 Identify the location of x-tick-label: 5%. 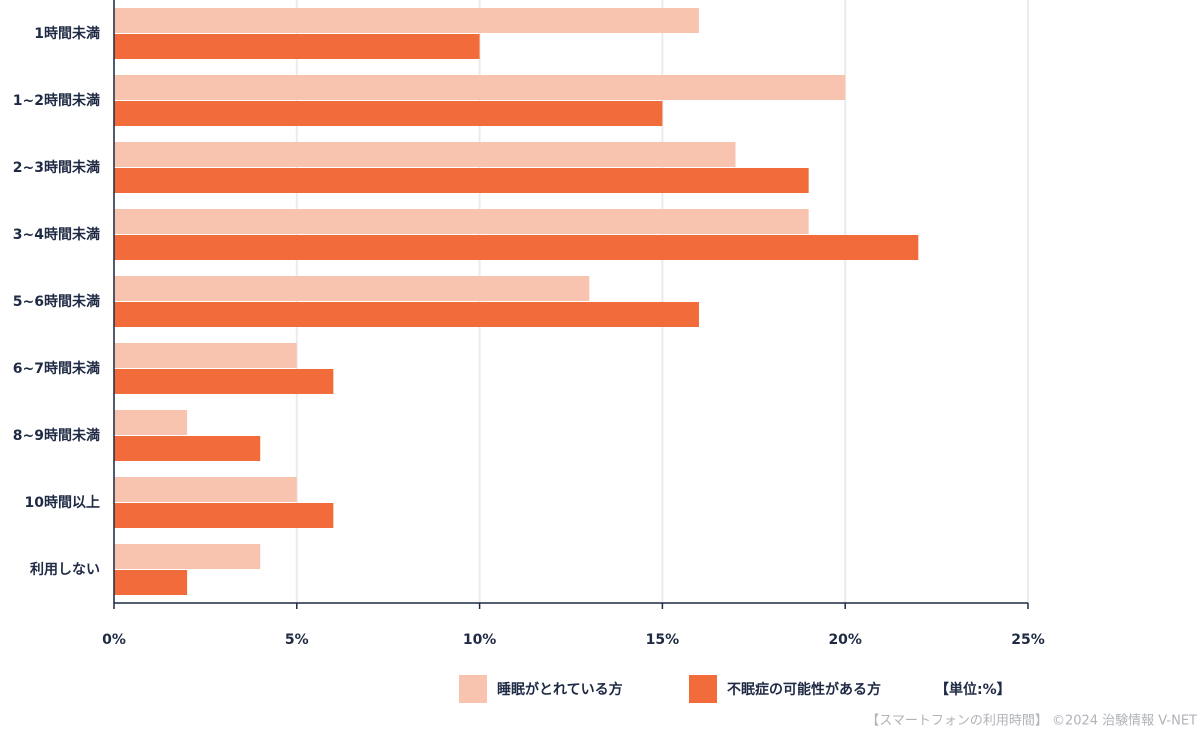
(297, 640).